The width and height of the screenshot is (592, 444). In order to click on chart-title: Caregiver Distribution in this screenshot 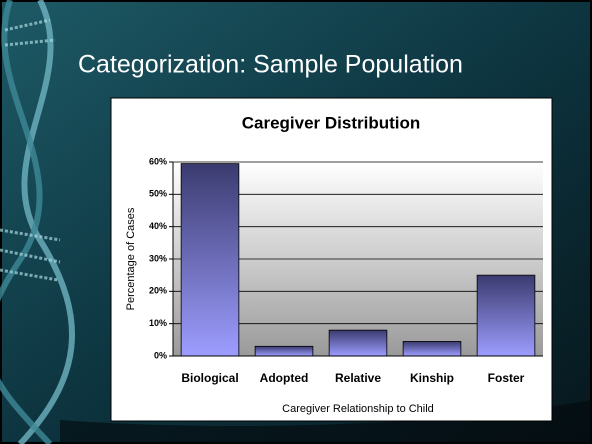, I will do `click(331, 122)`.